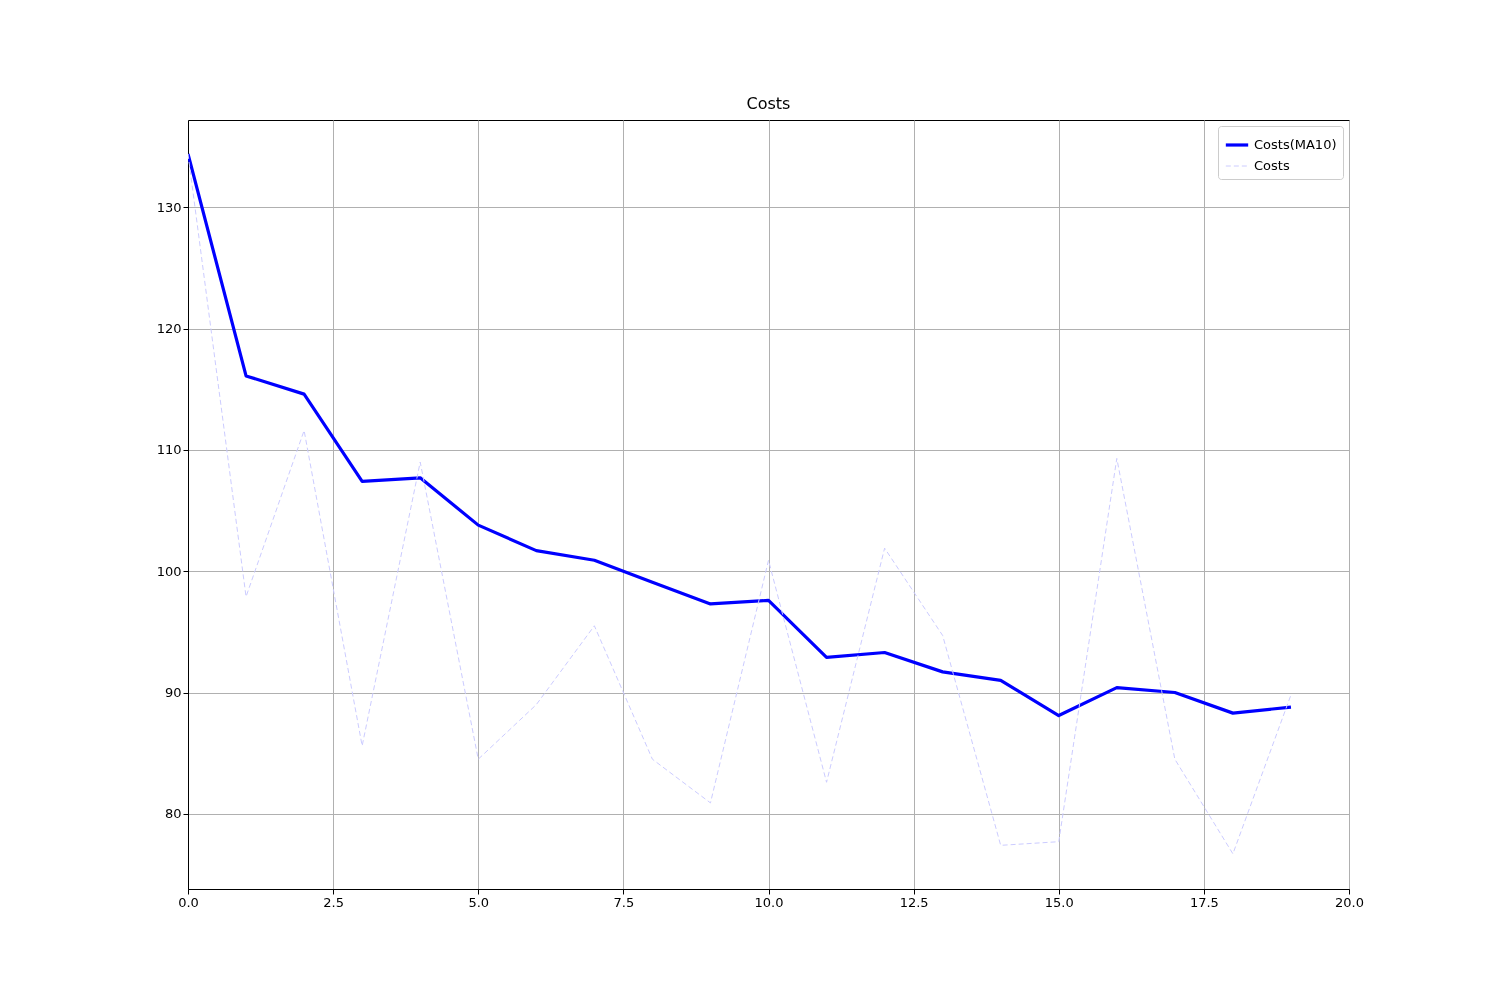  Describe the element at coordinates (914, 902) in the screenshot. I see `x-tick-label: 12.5` at that location.